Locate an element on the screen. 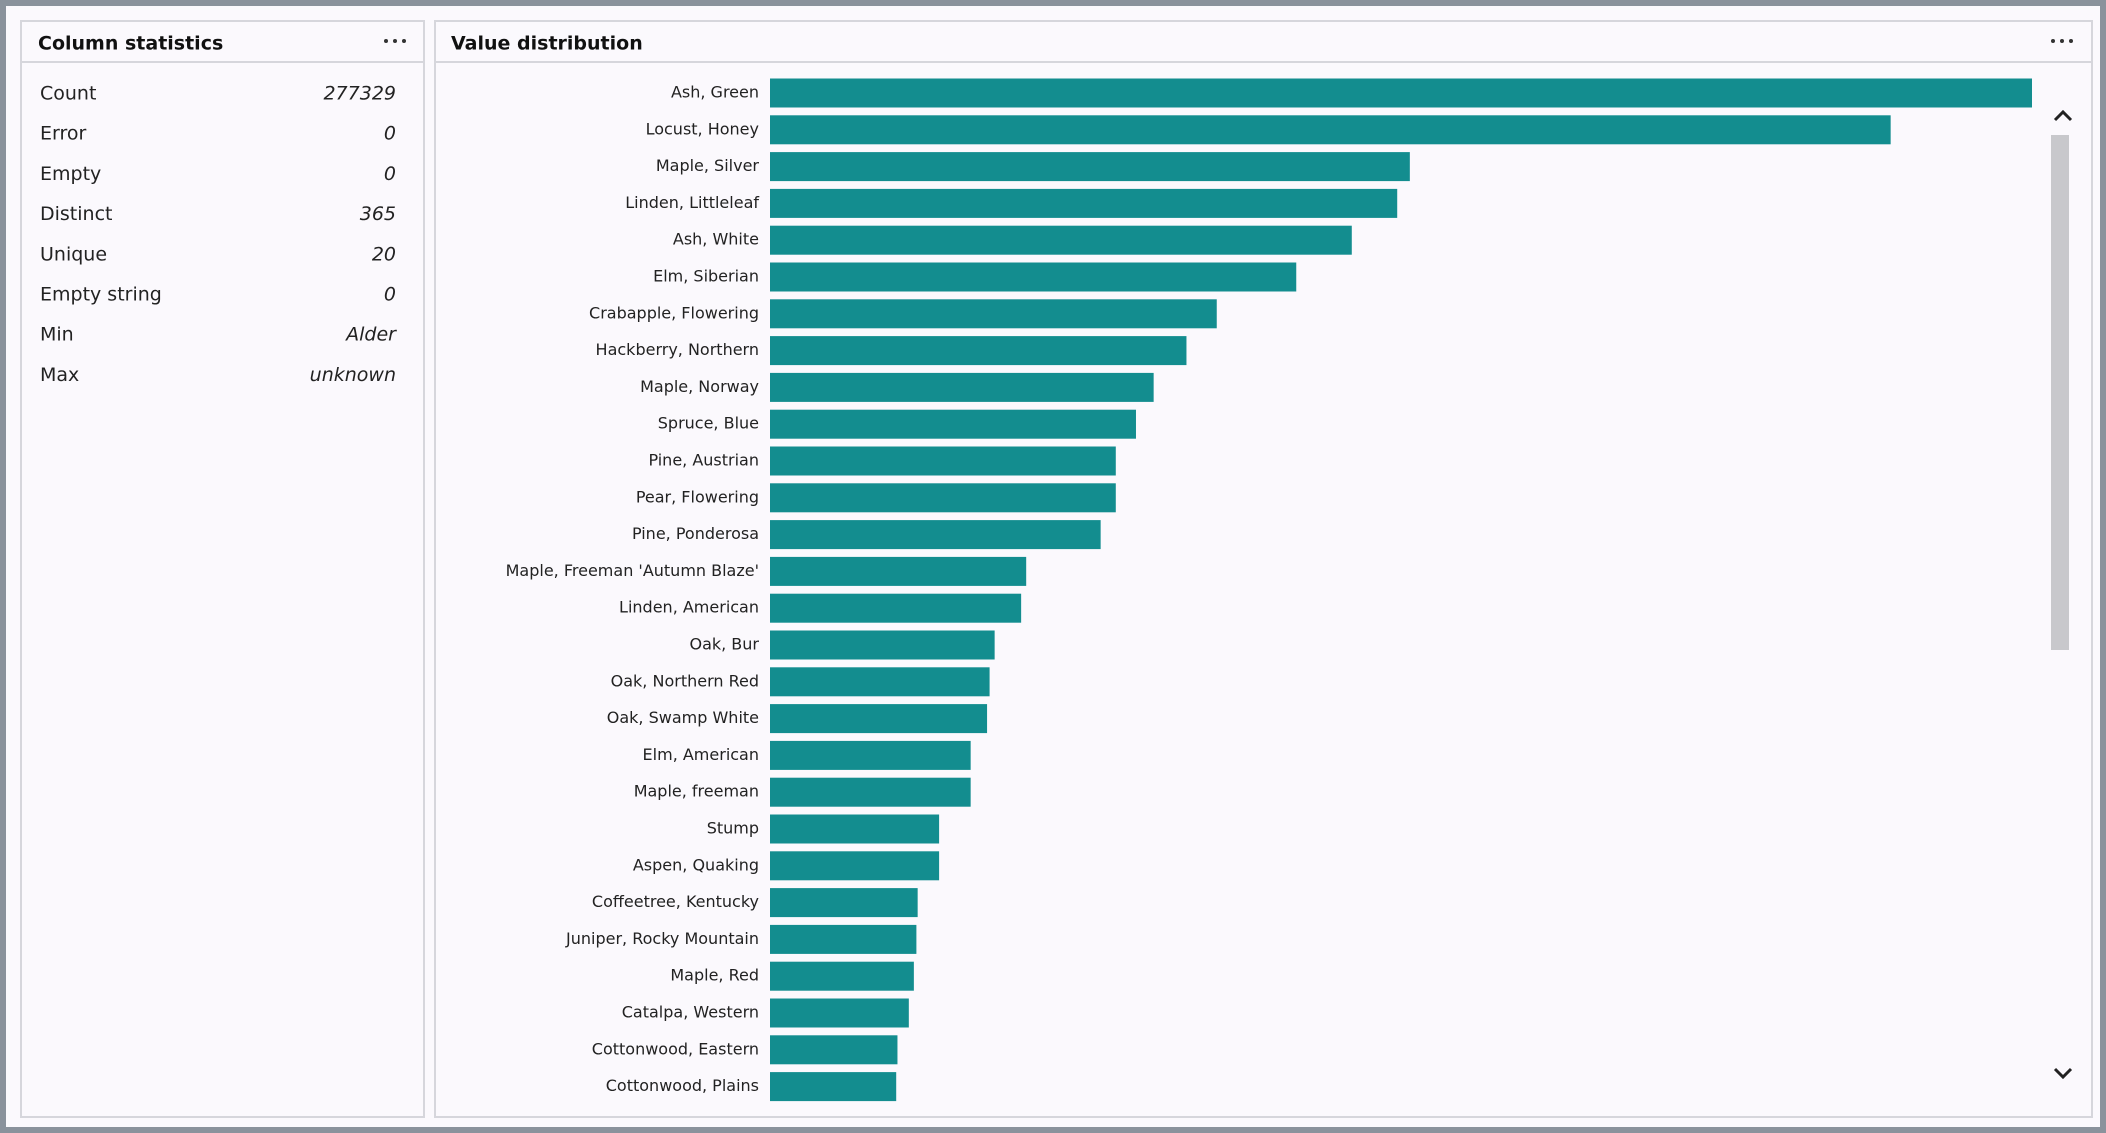 Image resolution: width=2106 pixels, height=1133 pixels. category-label: Crabapple, Flowering is located at coordinates (674, 312).